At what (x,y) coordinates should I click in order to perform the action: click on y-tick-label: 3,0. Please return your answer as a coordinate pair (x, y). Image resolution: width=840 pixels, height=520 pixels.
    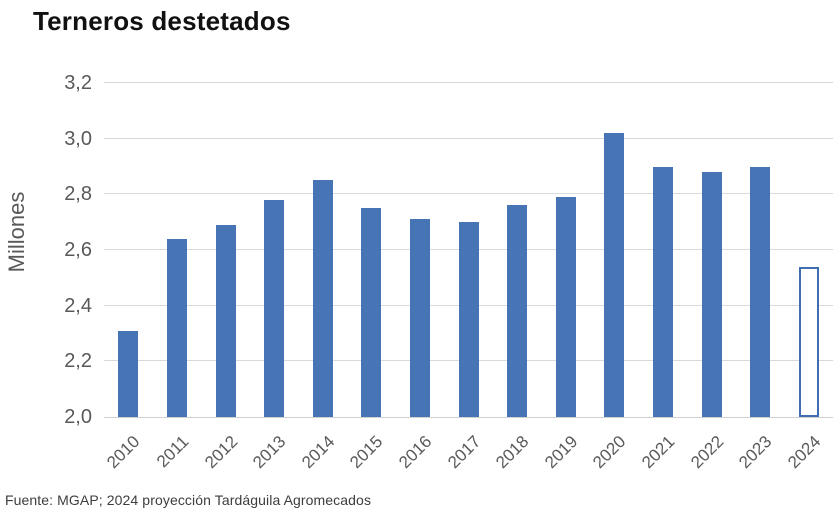
    Looking at the image, I should click on (78, 138).